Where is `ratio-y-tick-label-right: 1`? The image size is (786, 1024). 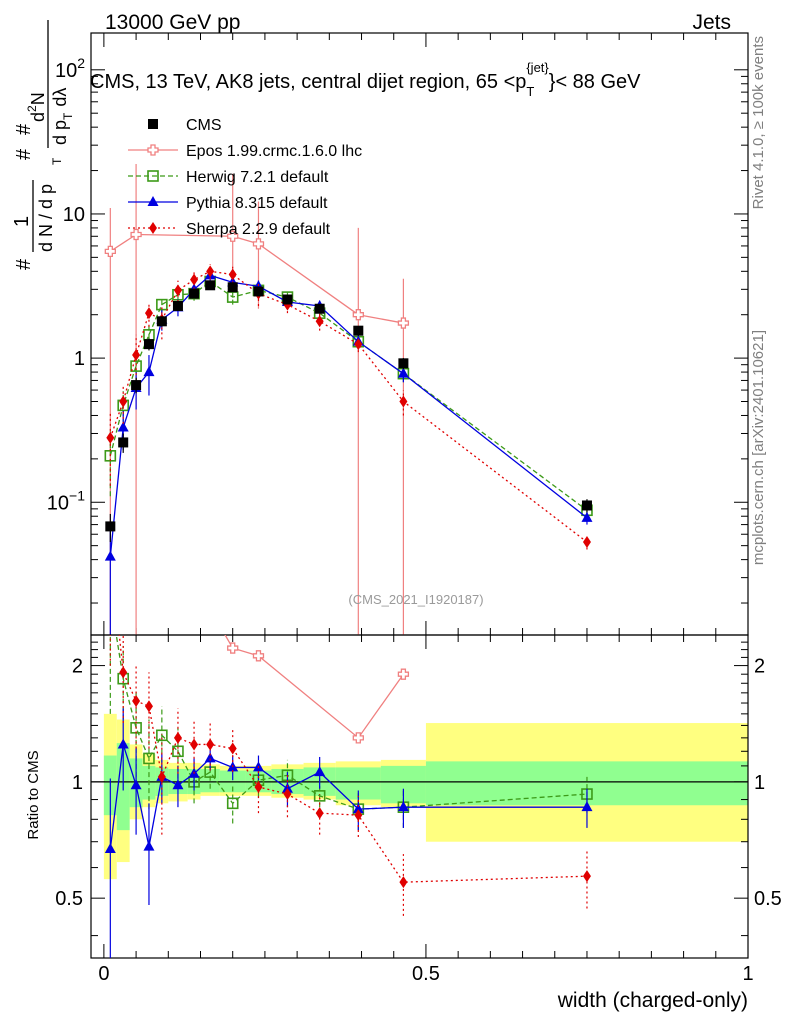 ratio-y-tick-label-right: 1 is located at coordinates (759, 783).